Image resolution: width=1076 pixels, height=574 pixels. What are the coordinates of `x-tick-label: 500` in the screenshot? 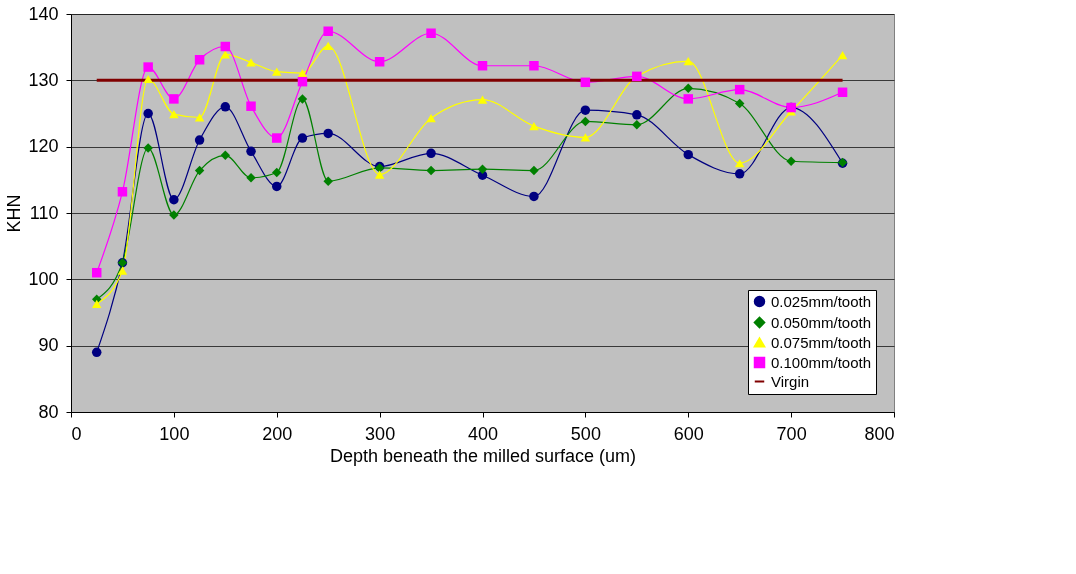 It's located at (585, 433).